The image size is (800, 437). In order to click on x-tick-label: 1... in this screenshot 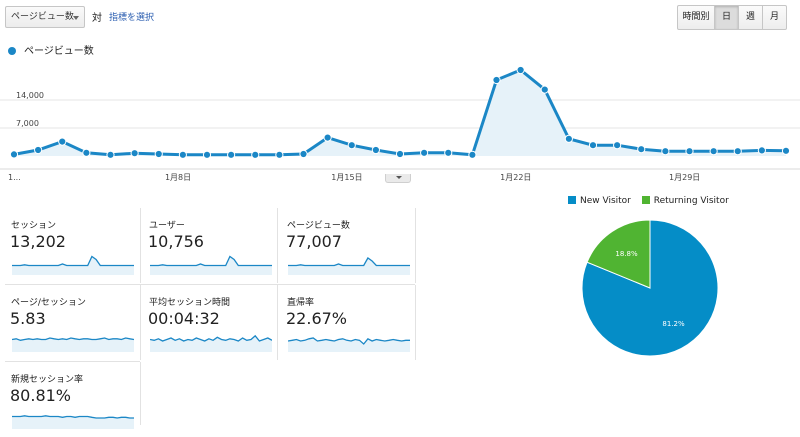, I will do `click(14, 177)`.